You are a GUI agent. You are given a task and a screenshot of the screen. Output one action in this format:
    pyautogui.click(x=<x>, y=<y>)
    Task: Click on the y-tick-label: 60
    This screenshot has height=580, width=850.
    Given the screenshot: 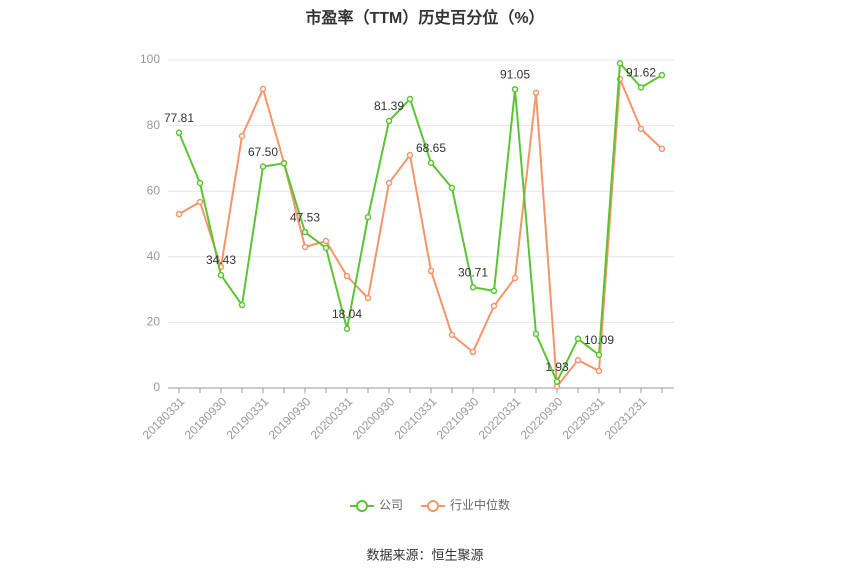 What is the action you would take?
    pyautogui.click(x=154, y=190)
    